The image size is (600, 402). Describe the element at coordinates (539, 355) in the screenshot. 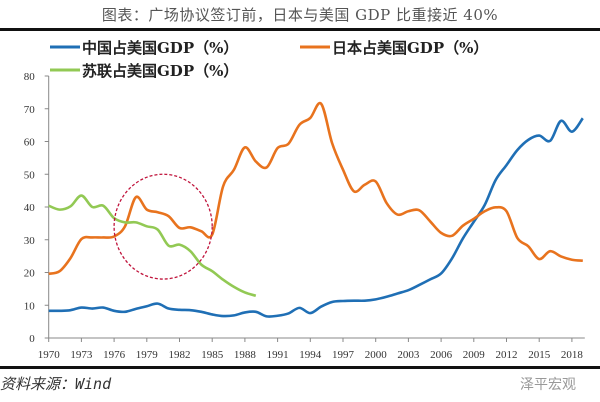

I see `x-tick-label: 2015` at that location.